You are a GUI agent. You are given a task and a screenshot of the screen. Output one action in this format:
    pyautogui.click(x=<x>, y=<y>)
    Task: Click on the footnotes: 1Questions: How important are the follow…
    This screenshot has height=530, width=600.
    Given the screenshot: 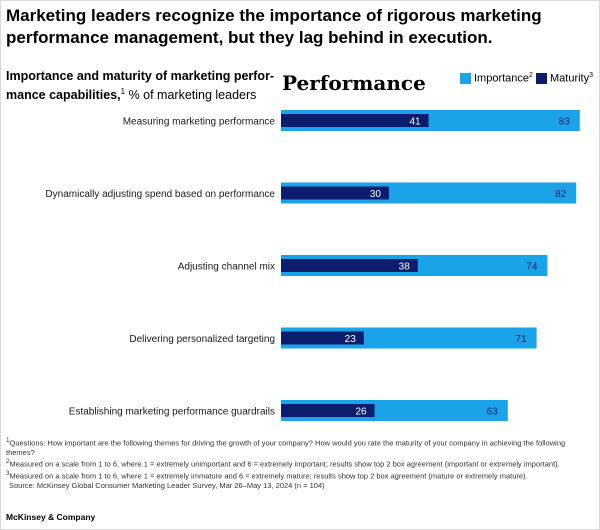 What is the action you would take?
    pyautogui.click(x=299, y=463)
    